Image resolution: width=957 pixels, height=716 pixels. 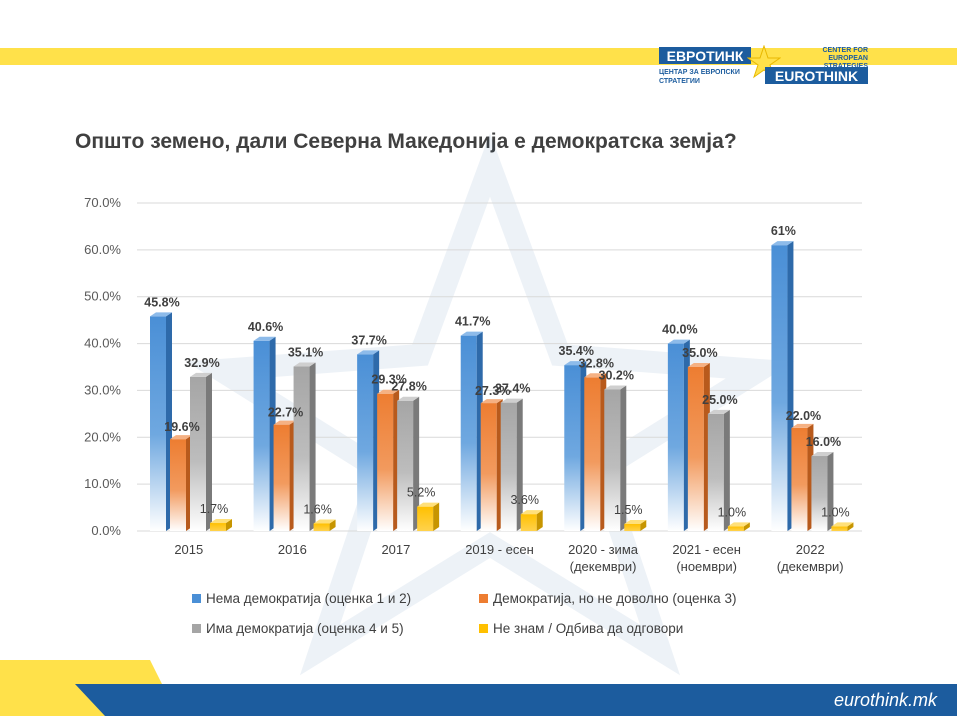 What do you see at coordinates (388, 380) in the screenshot?
I see `data-label: 29.3%` at bounding box center [388, 380].